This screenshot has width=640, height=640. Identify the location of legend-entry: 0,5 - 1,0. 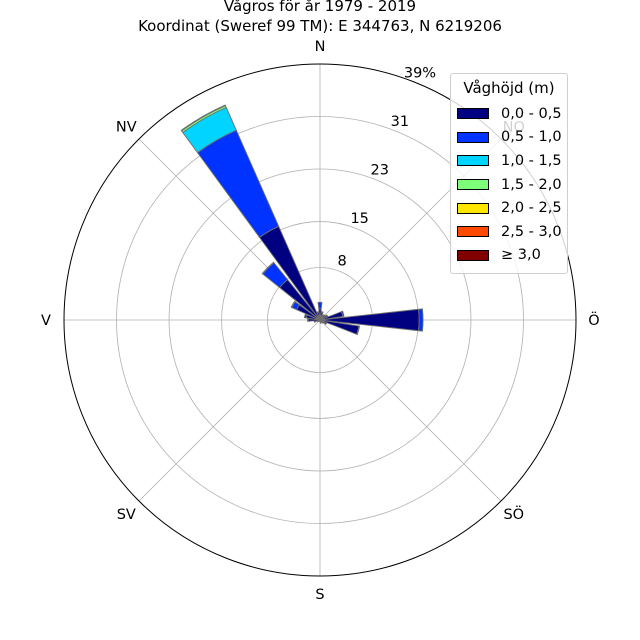
(509, 138).